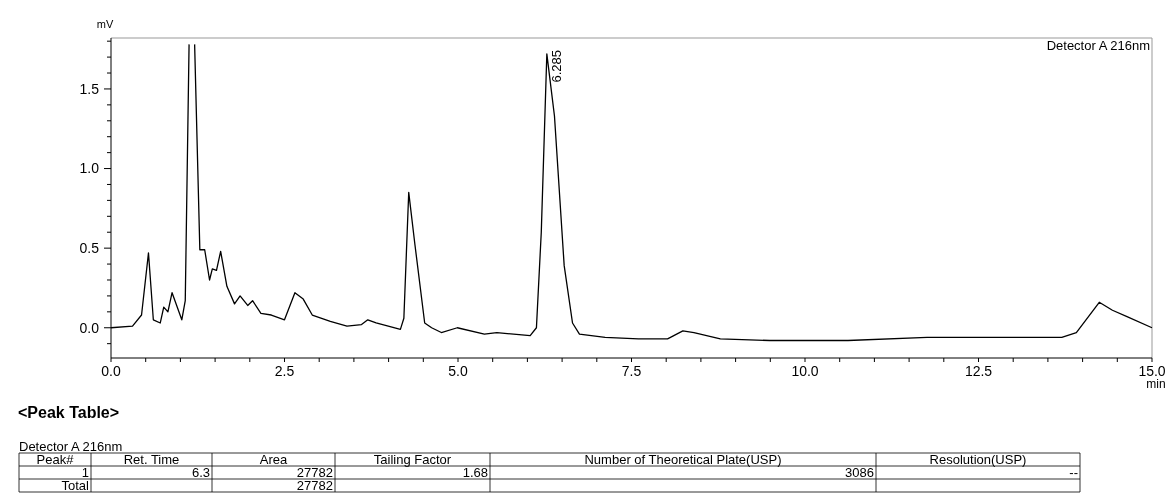 This screenshot has width=1172, height=493. I want to click on x-tick-label: 2.5, so click(284, 371).